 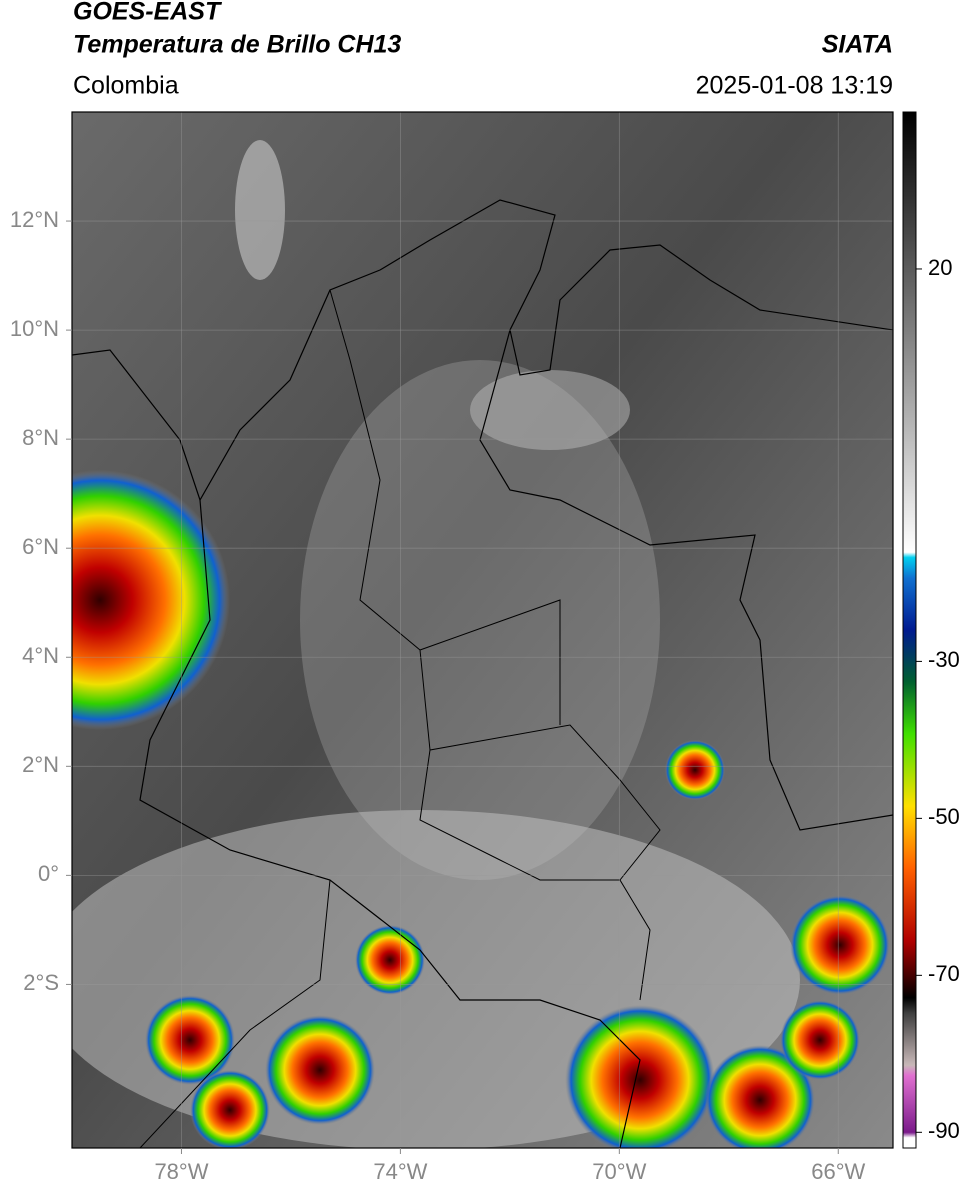 What do you see at coordinates (619, 1171) in the screenshot?
I see `lon-tick-label: 70°W` at bounding box center [619, 1171].